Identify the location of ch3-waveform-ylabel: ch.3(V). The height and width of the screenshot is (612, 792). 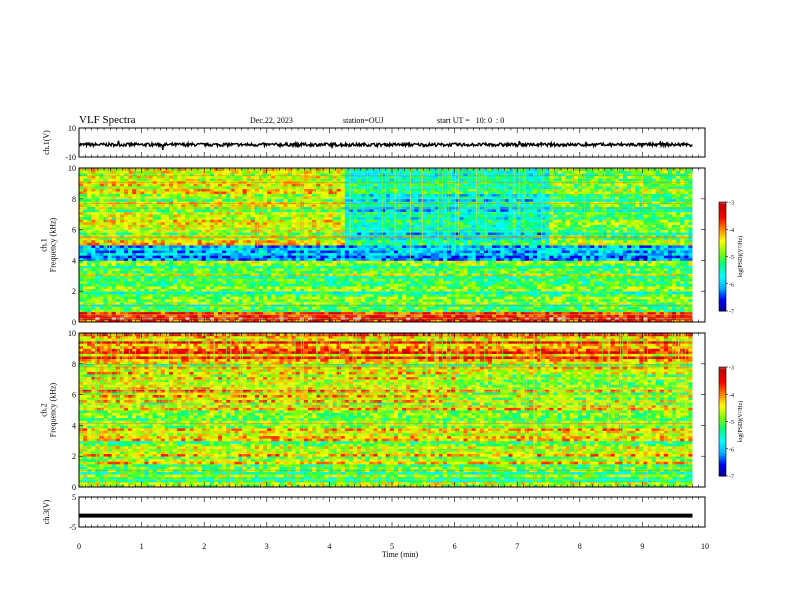
(46, 511).